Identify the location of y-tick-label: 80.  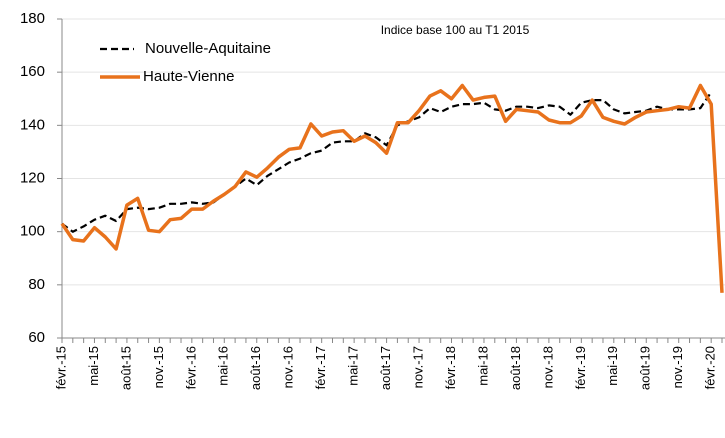
(36, 284).